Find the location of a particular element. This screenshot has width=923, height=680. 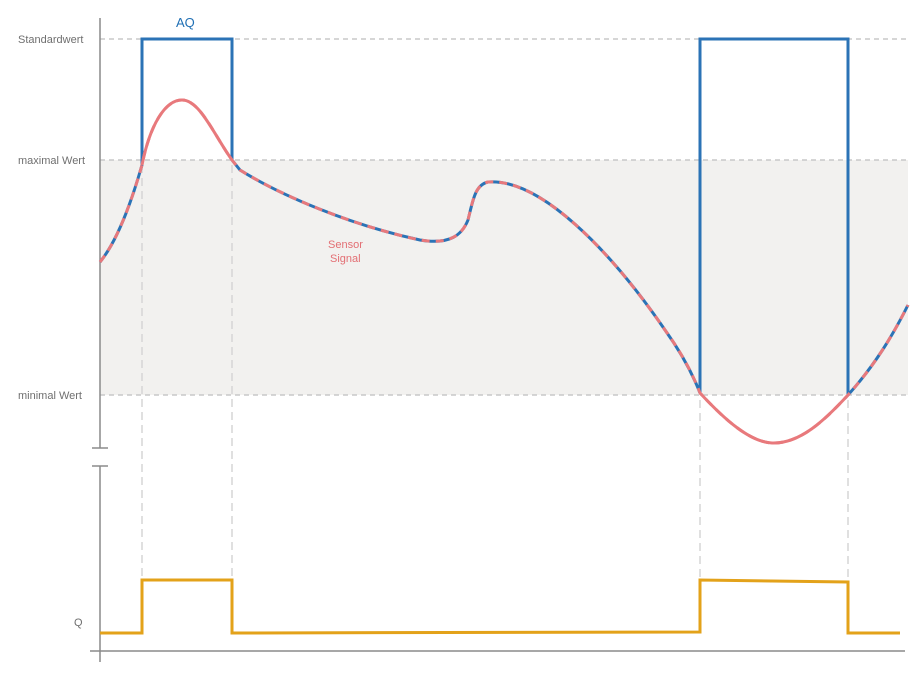

sensor-label-line1: Sensor is located at coordinates (345, 245).